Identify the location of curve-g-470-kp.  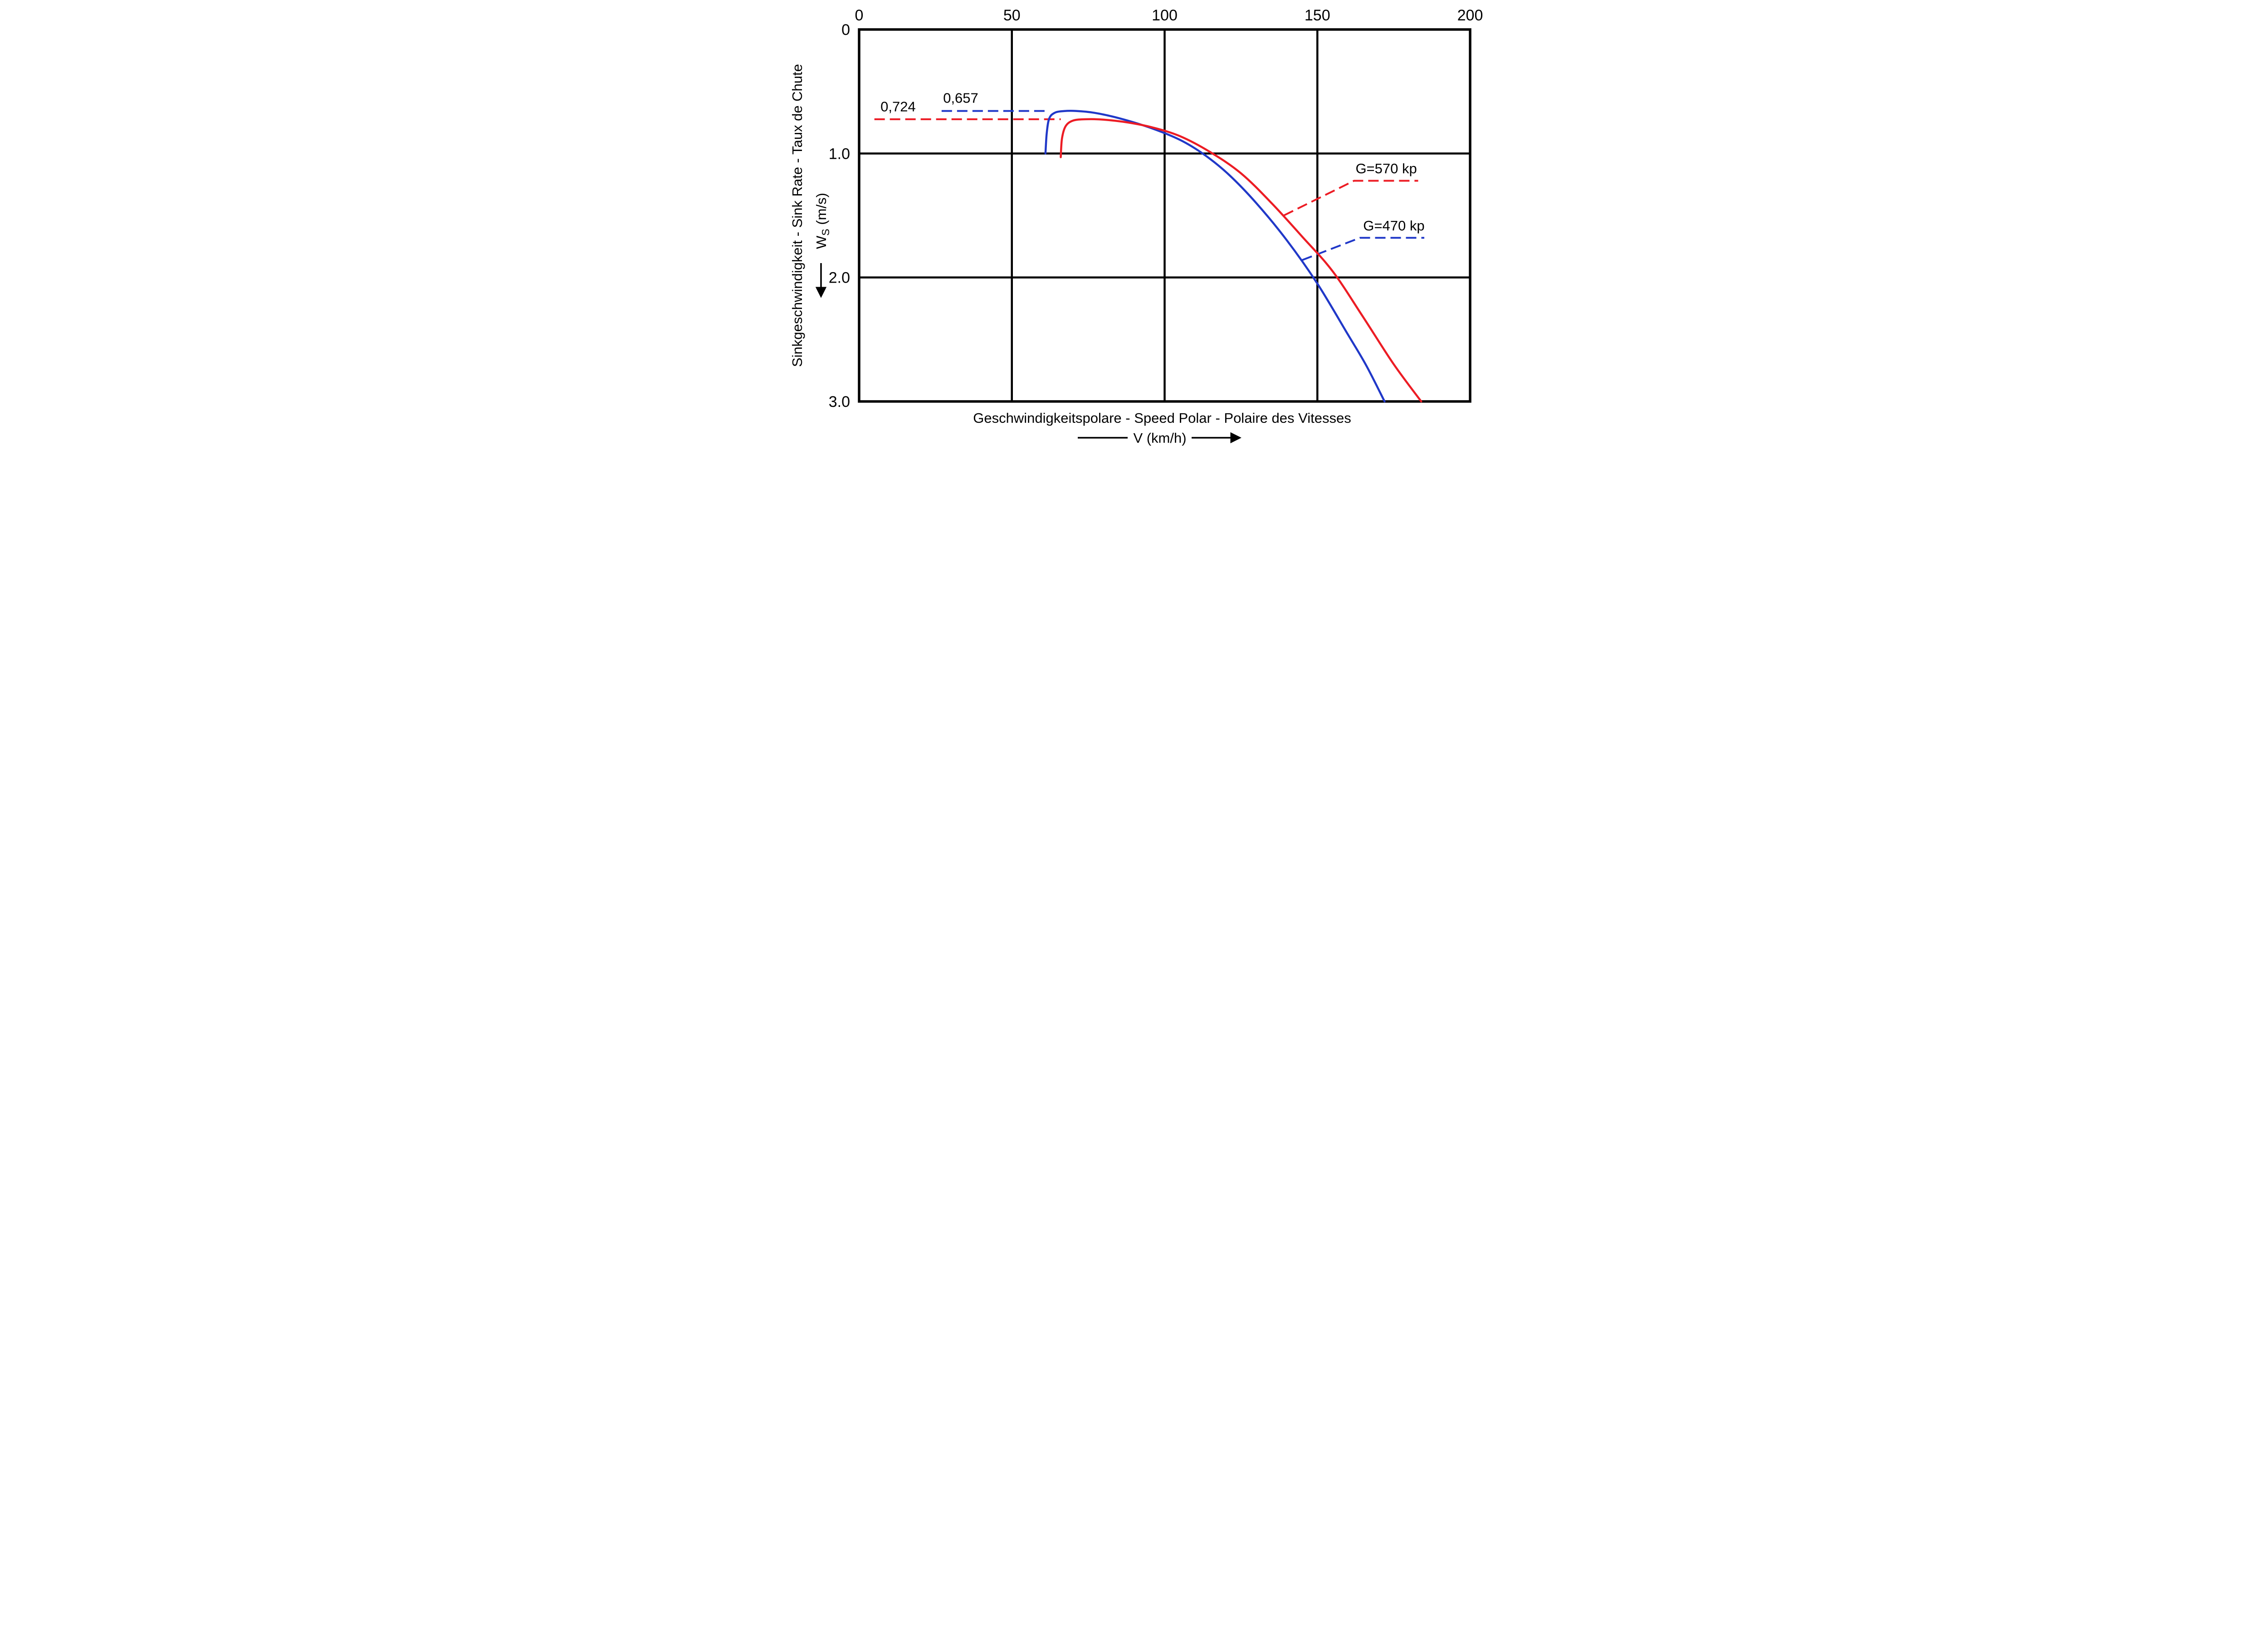
(1215, 256).